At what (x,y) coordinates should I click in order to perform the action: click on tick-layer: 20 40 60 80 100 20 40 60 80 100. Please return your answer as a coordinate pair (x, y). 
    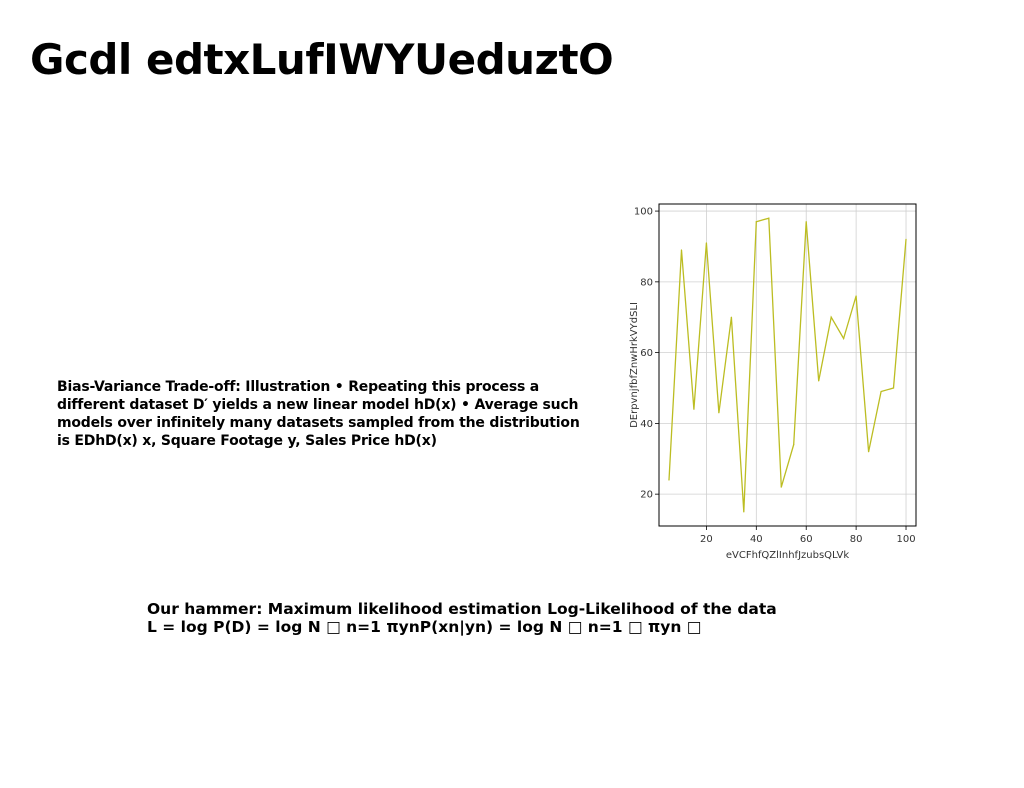
    Looking at the image, I should click on (775, 376).